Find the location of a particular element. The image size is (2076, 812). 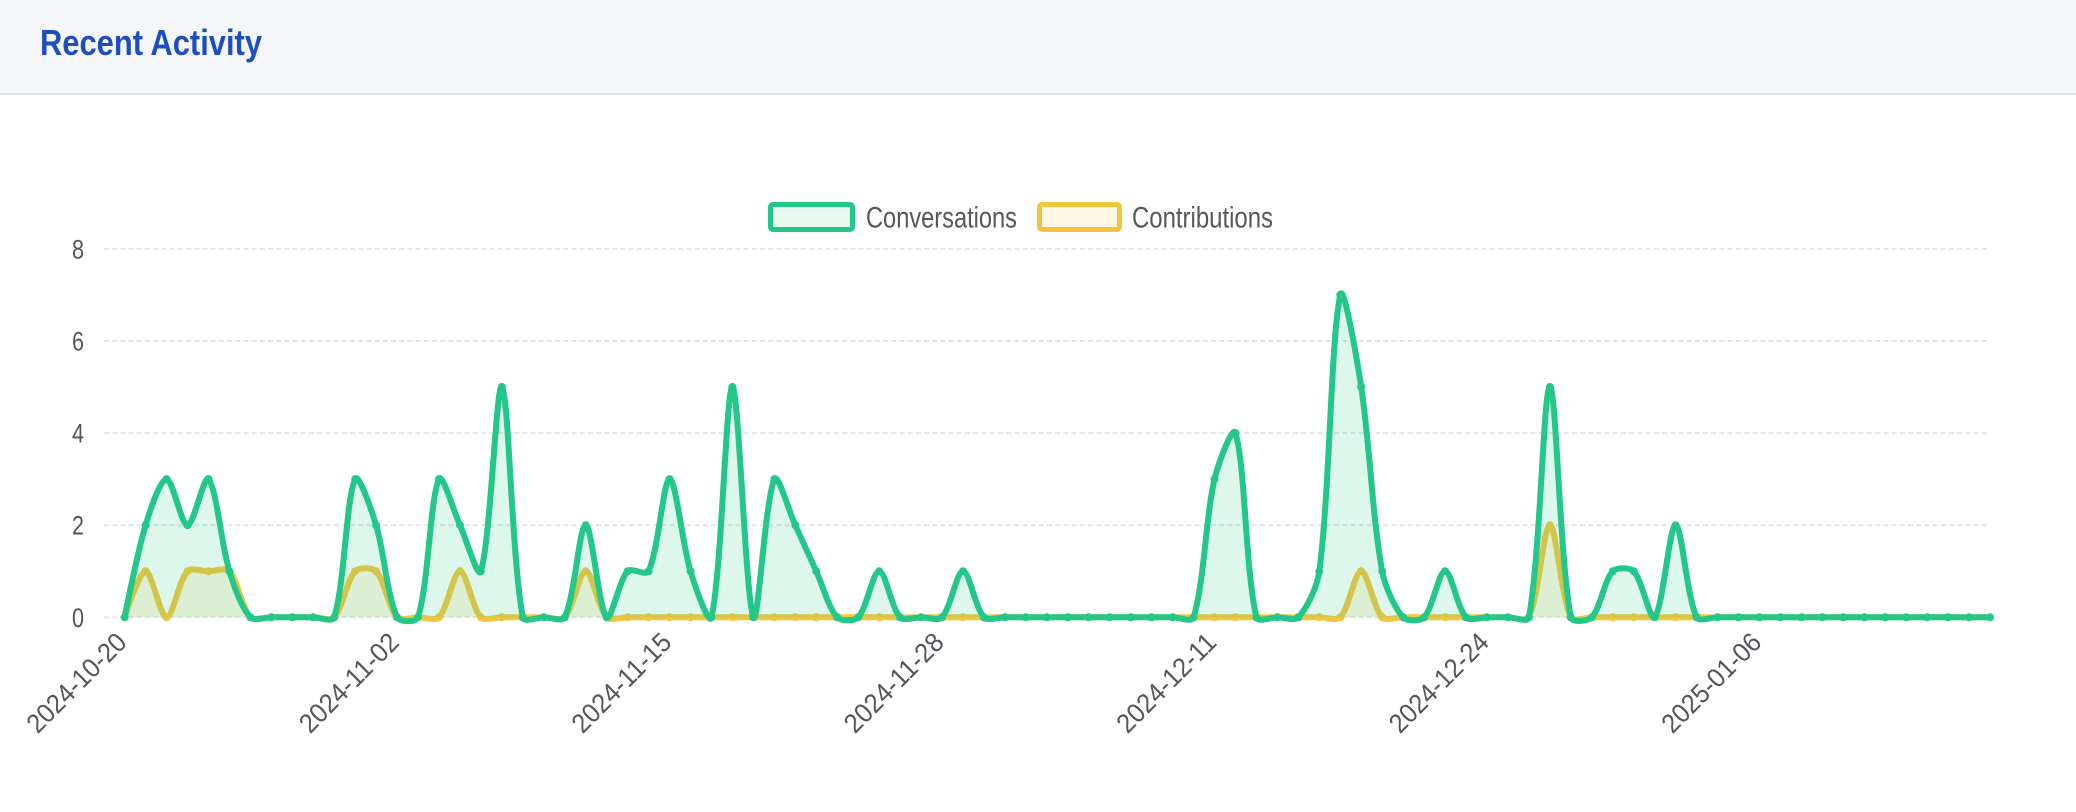

svg-text: 4 is located at coordinates (78, 434).